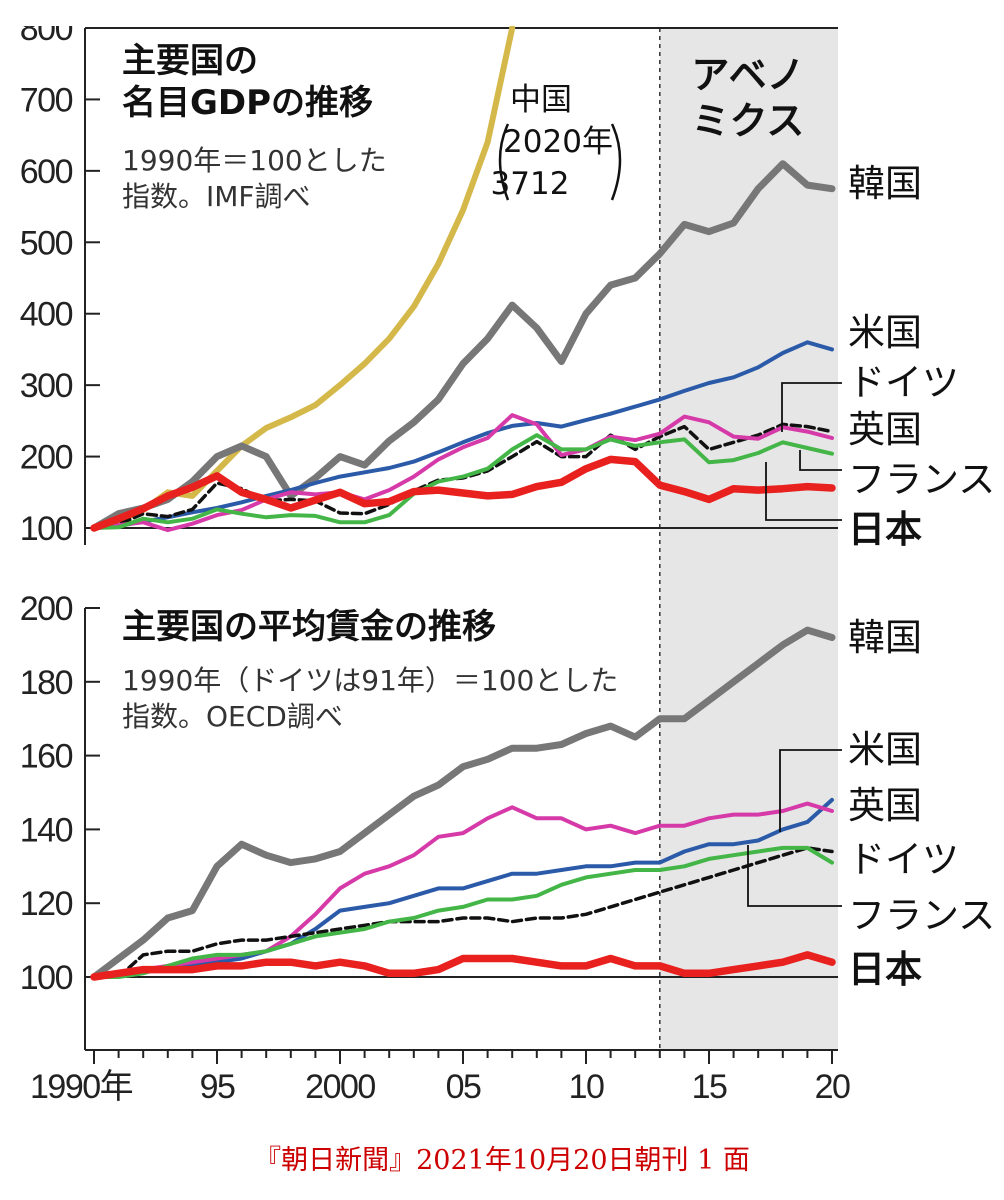  Describe the element at coordinates (46, 757) in the screenshot. I see `y-tick-label: 160` at that location.